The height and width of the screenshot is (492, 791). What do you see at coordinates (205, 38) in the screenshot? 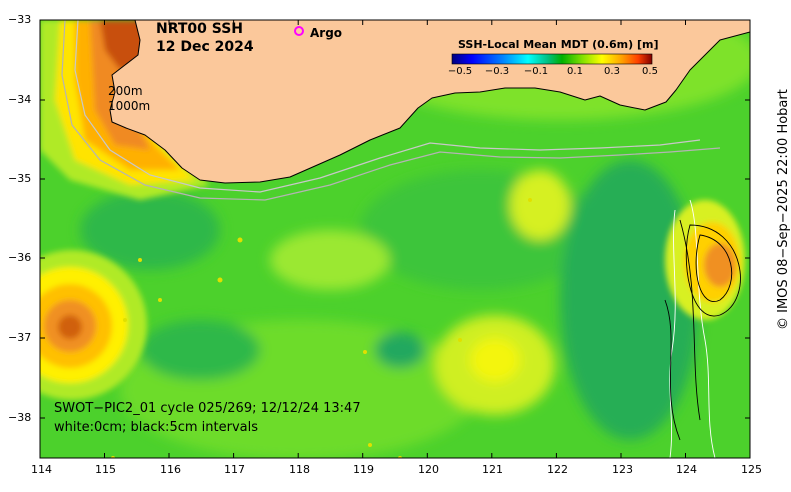
I see `map-title: NRT00 SSH 12 Dec 2024` at bounding box center [205, 38].